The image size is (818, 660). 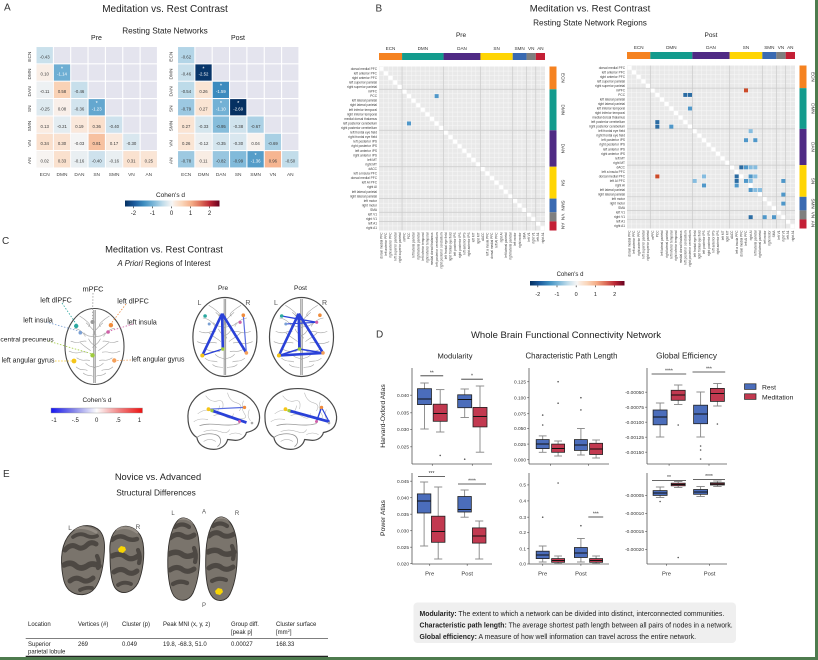 I want to click on svg-text: -0.12, so click(x=204, y=143).